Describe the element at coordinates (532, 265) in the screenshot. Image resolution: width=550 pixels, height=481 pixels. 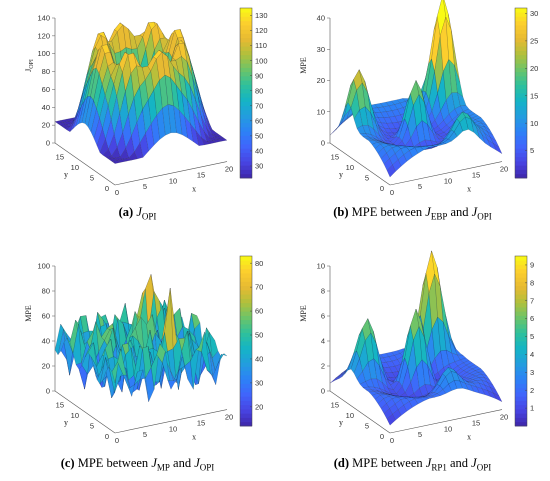
I see `colorbar-tick-label-d-8: 9` at that location.